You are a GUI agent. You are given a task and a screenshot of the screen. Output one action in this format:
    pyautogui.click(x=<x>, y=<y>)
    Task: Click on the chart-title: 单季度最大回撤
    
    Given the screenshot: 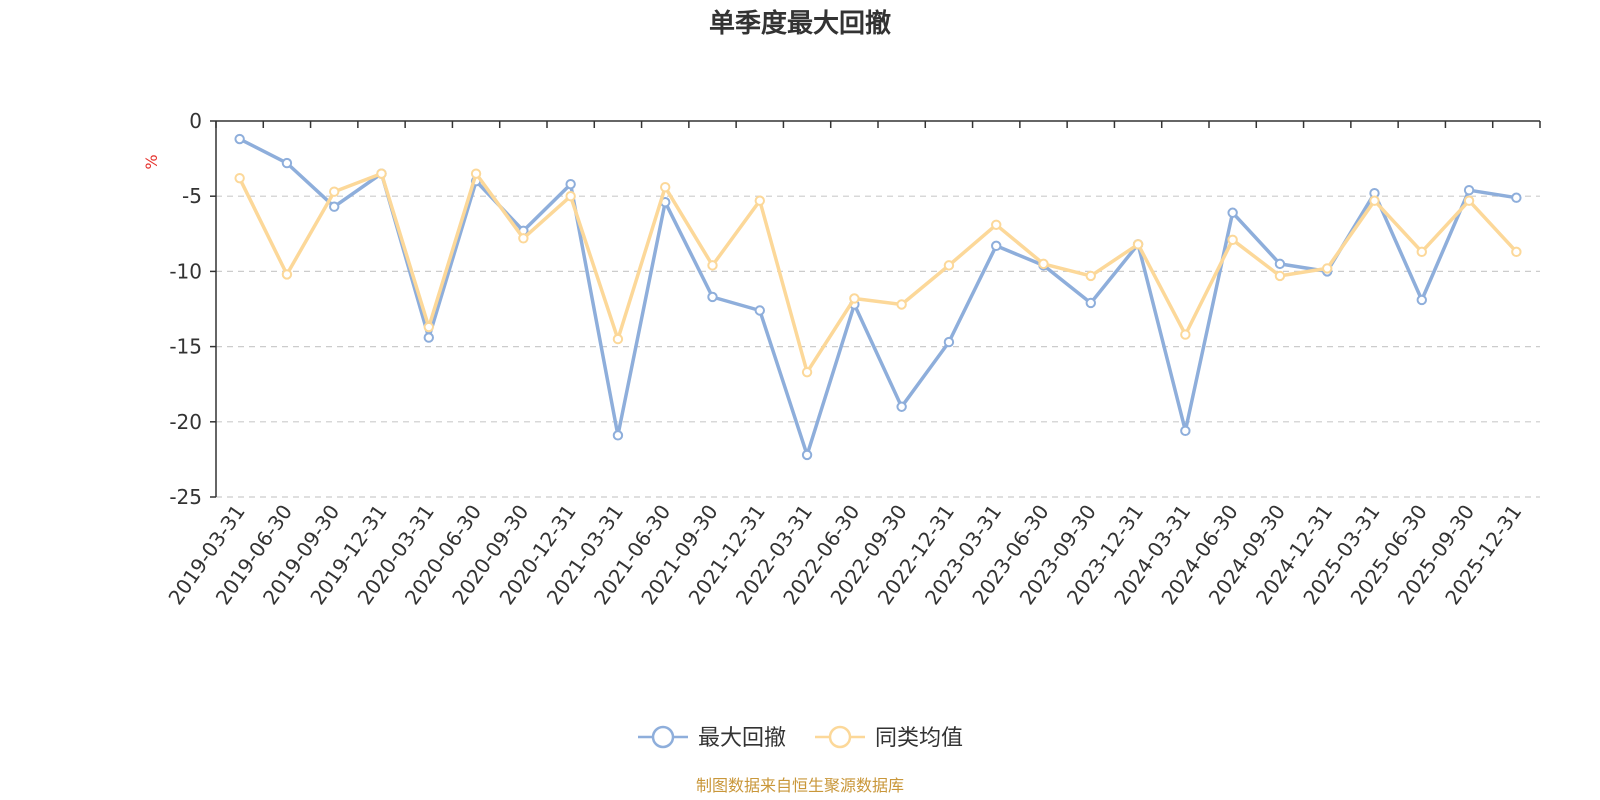 What is the action you would take?
    pyautogui.click(x=800, y=23)
    